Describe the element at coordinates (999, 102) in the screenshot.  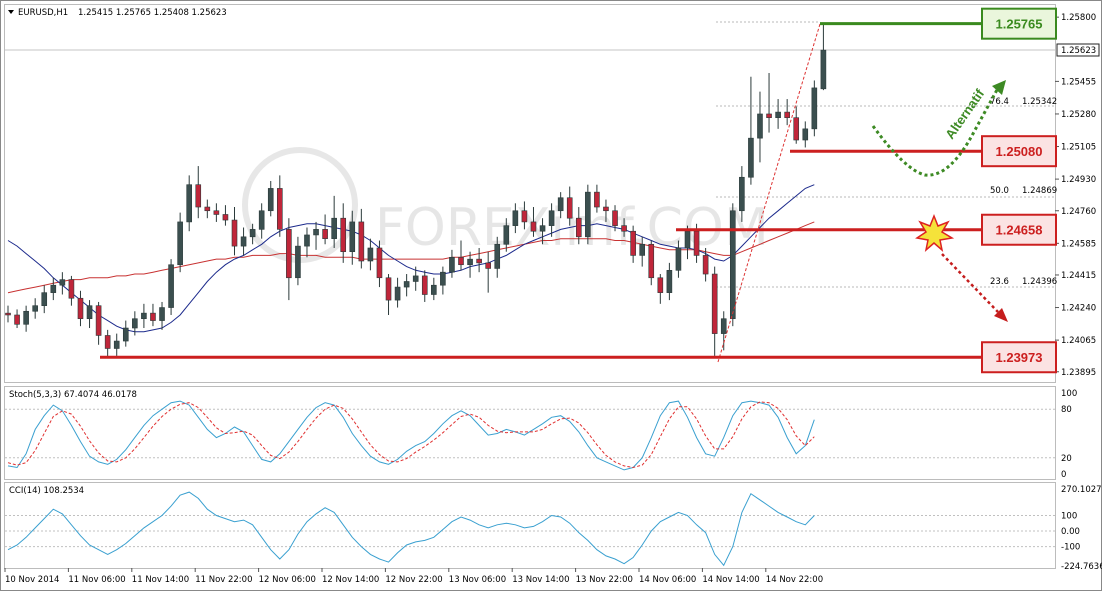
I see `fib-76-label: 76.4` at that location.